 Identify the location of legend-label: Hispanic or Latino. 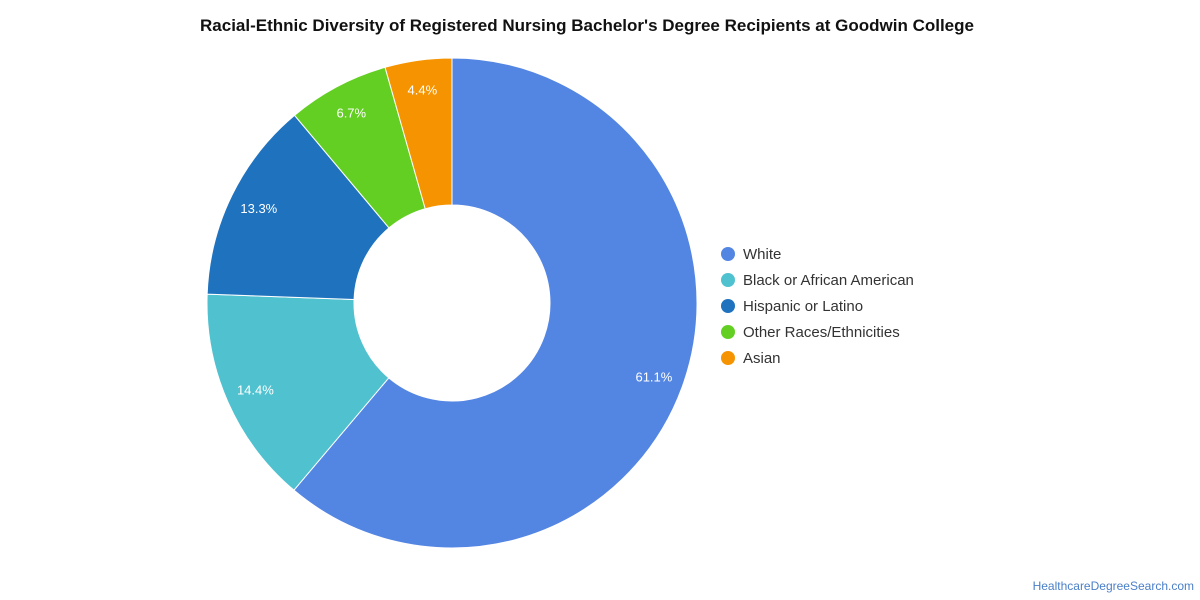
(803, 306).